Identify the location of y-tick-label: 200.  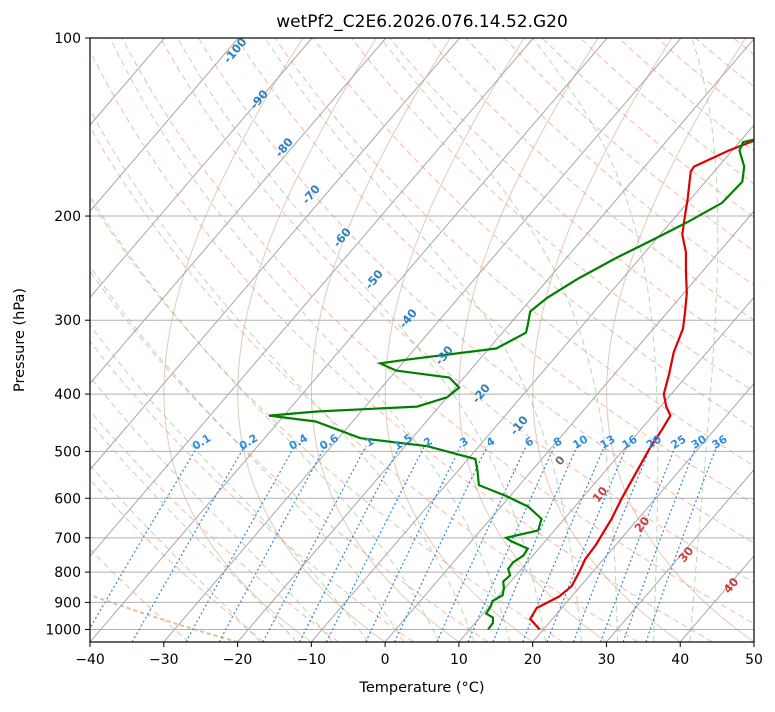
(67, 217).